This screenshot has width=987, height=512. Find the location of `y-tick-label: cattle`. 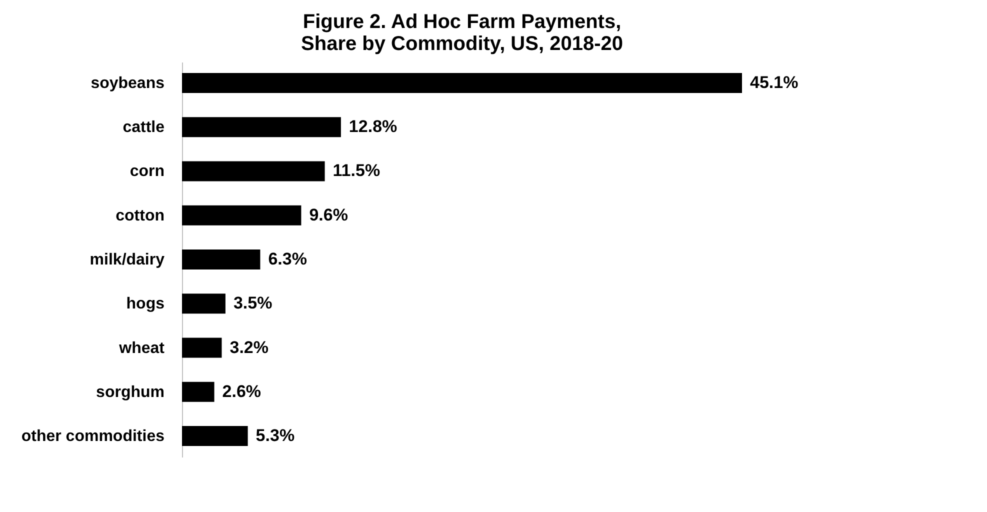

y-tick-label: cattle is located at coordinates (143, 127).